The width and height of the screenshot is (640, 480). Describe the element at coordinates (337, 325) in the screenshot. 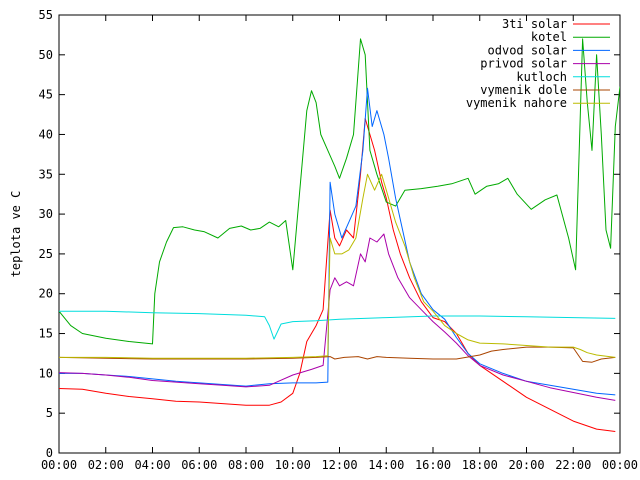

I see `series-line-kutloch` at that location.